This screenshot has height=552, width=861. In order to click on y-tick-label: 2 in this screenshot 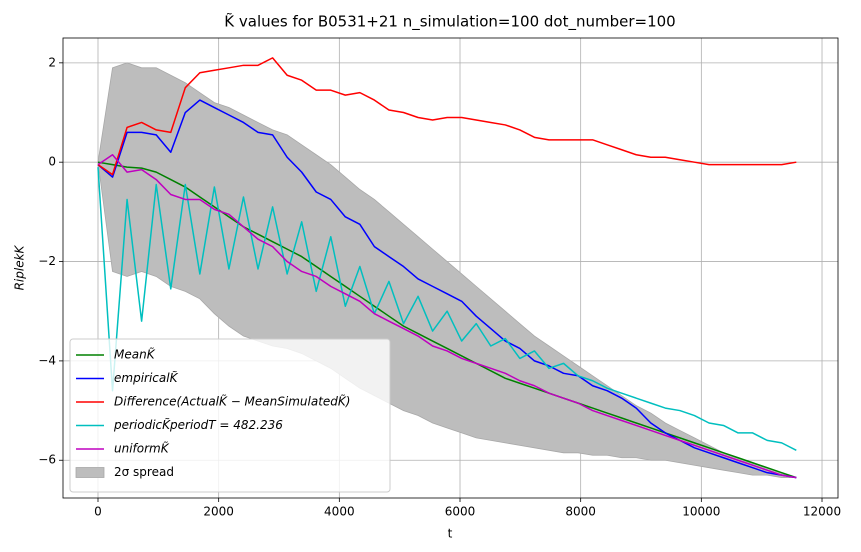, I will do `click(52, 62)`.